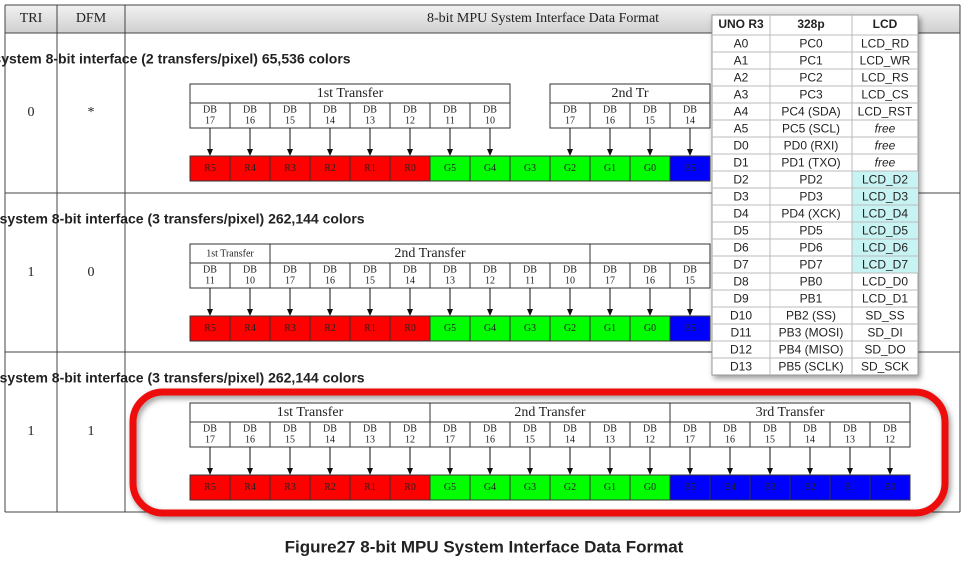  Describe the element at coordinates (630, 93) in the screenshot. I see `transfer-label: 2nd Tr` at that location.